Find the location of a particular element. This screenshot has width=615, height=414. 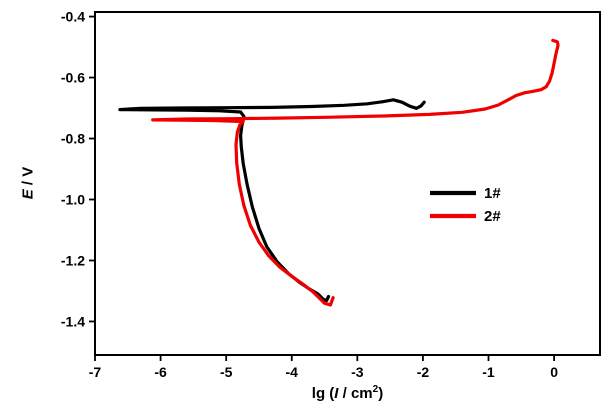

x-axis-label: lg (I / cm2) is located at coordinates (347, 393).